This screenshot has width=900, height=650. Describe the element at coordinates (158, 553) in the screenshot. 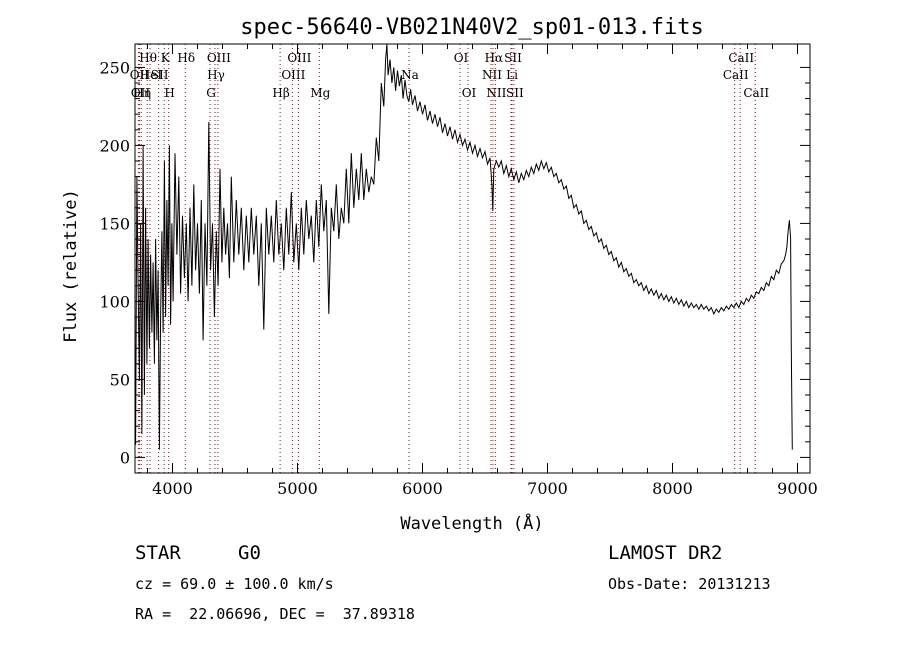

I see `object-class: STAR` at that location.